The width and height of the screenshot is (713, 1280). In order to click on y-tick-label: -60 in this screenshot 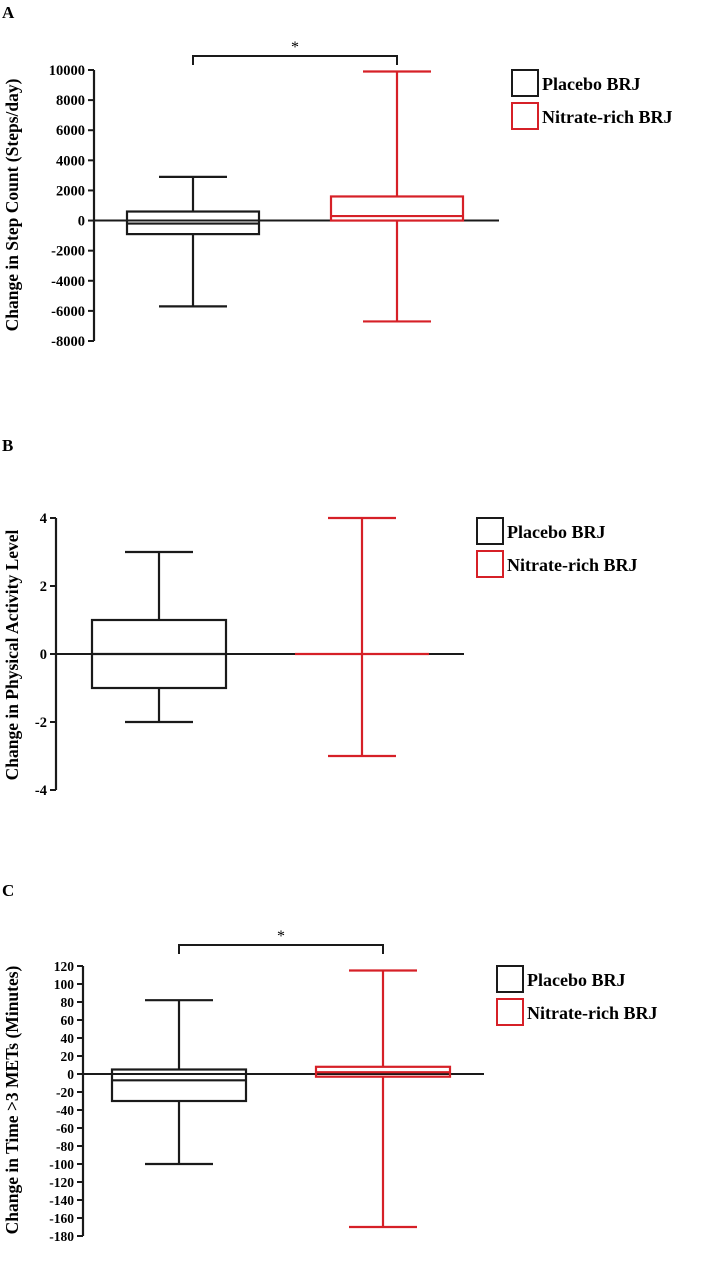, I will do `click(65, 1128)`.